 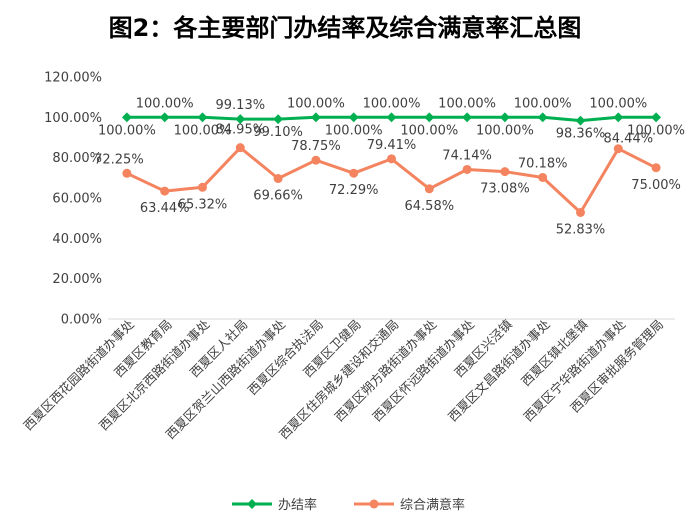 I want to click on satisfaction-rate-label: 75.00%, so click(x=656, y=185).